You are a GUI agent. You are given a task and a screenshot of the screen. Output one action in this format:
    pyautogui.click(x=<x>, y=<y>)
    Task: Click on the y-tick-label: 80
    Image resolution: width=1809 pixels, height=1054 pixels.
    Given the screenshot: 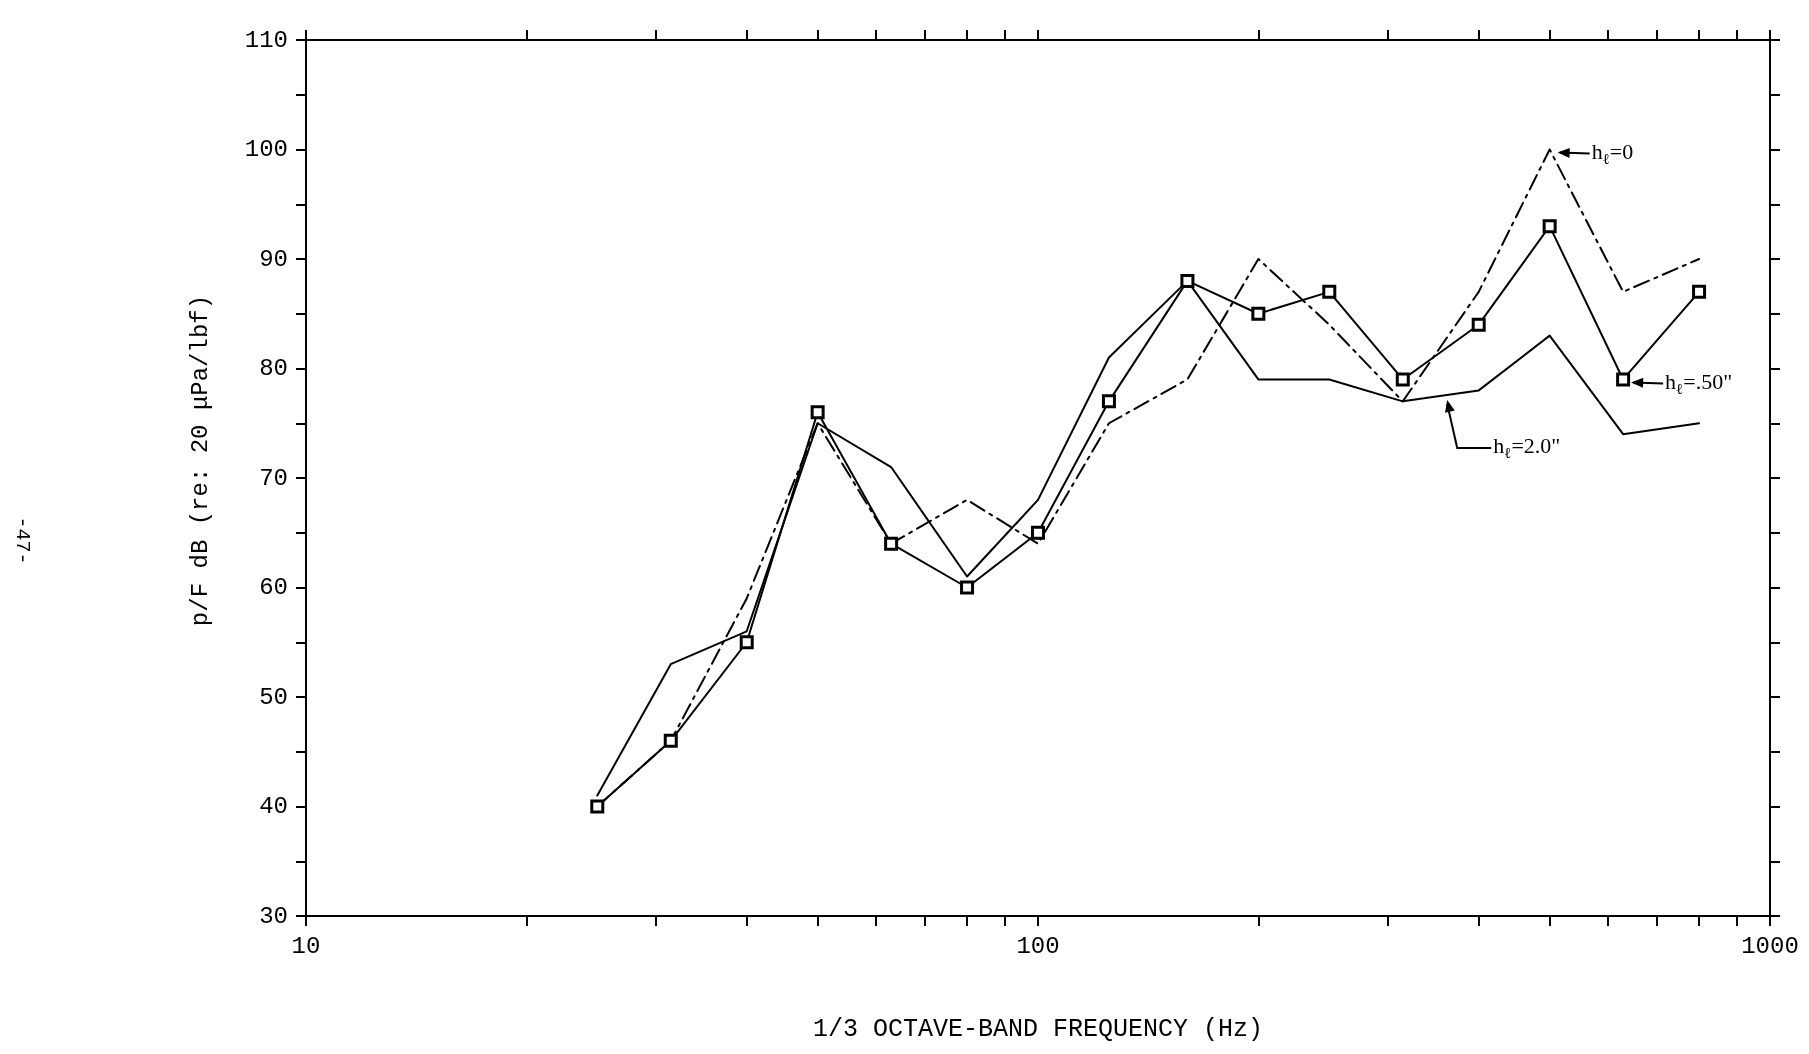 What is the action you would take?
    pyautogui.click(x=273, y=368)
    